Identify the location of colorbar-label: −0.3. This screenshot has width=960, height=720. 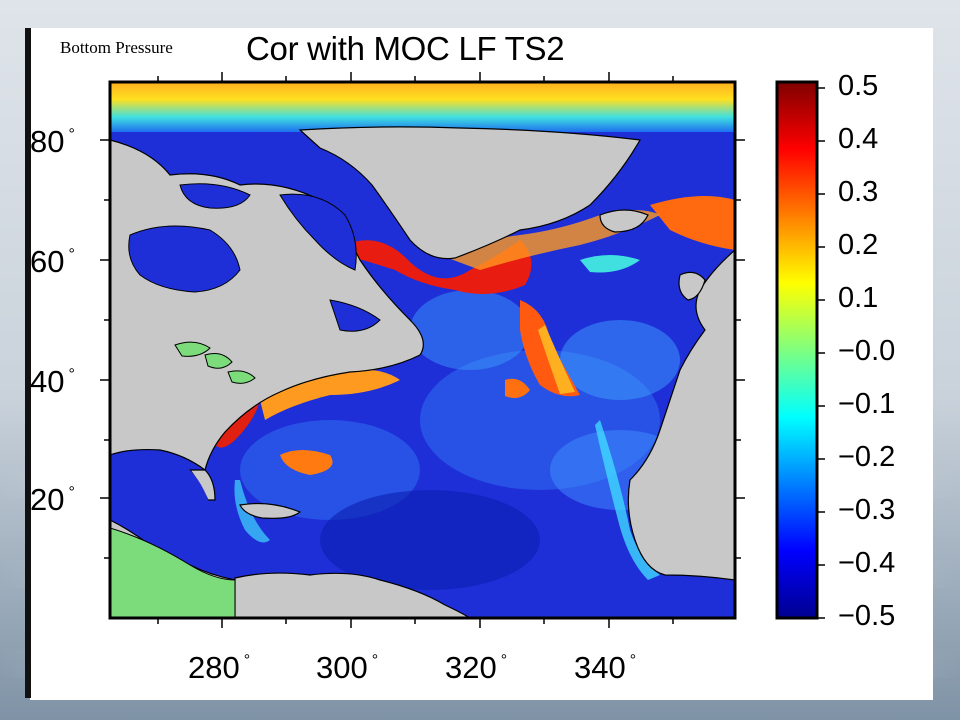
(867, 510).